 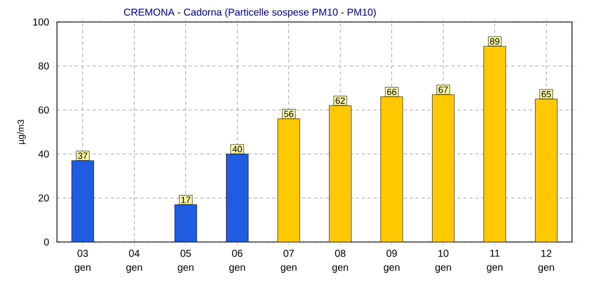 I want to click on data-label: 65, so click(x=546, y=94).